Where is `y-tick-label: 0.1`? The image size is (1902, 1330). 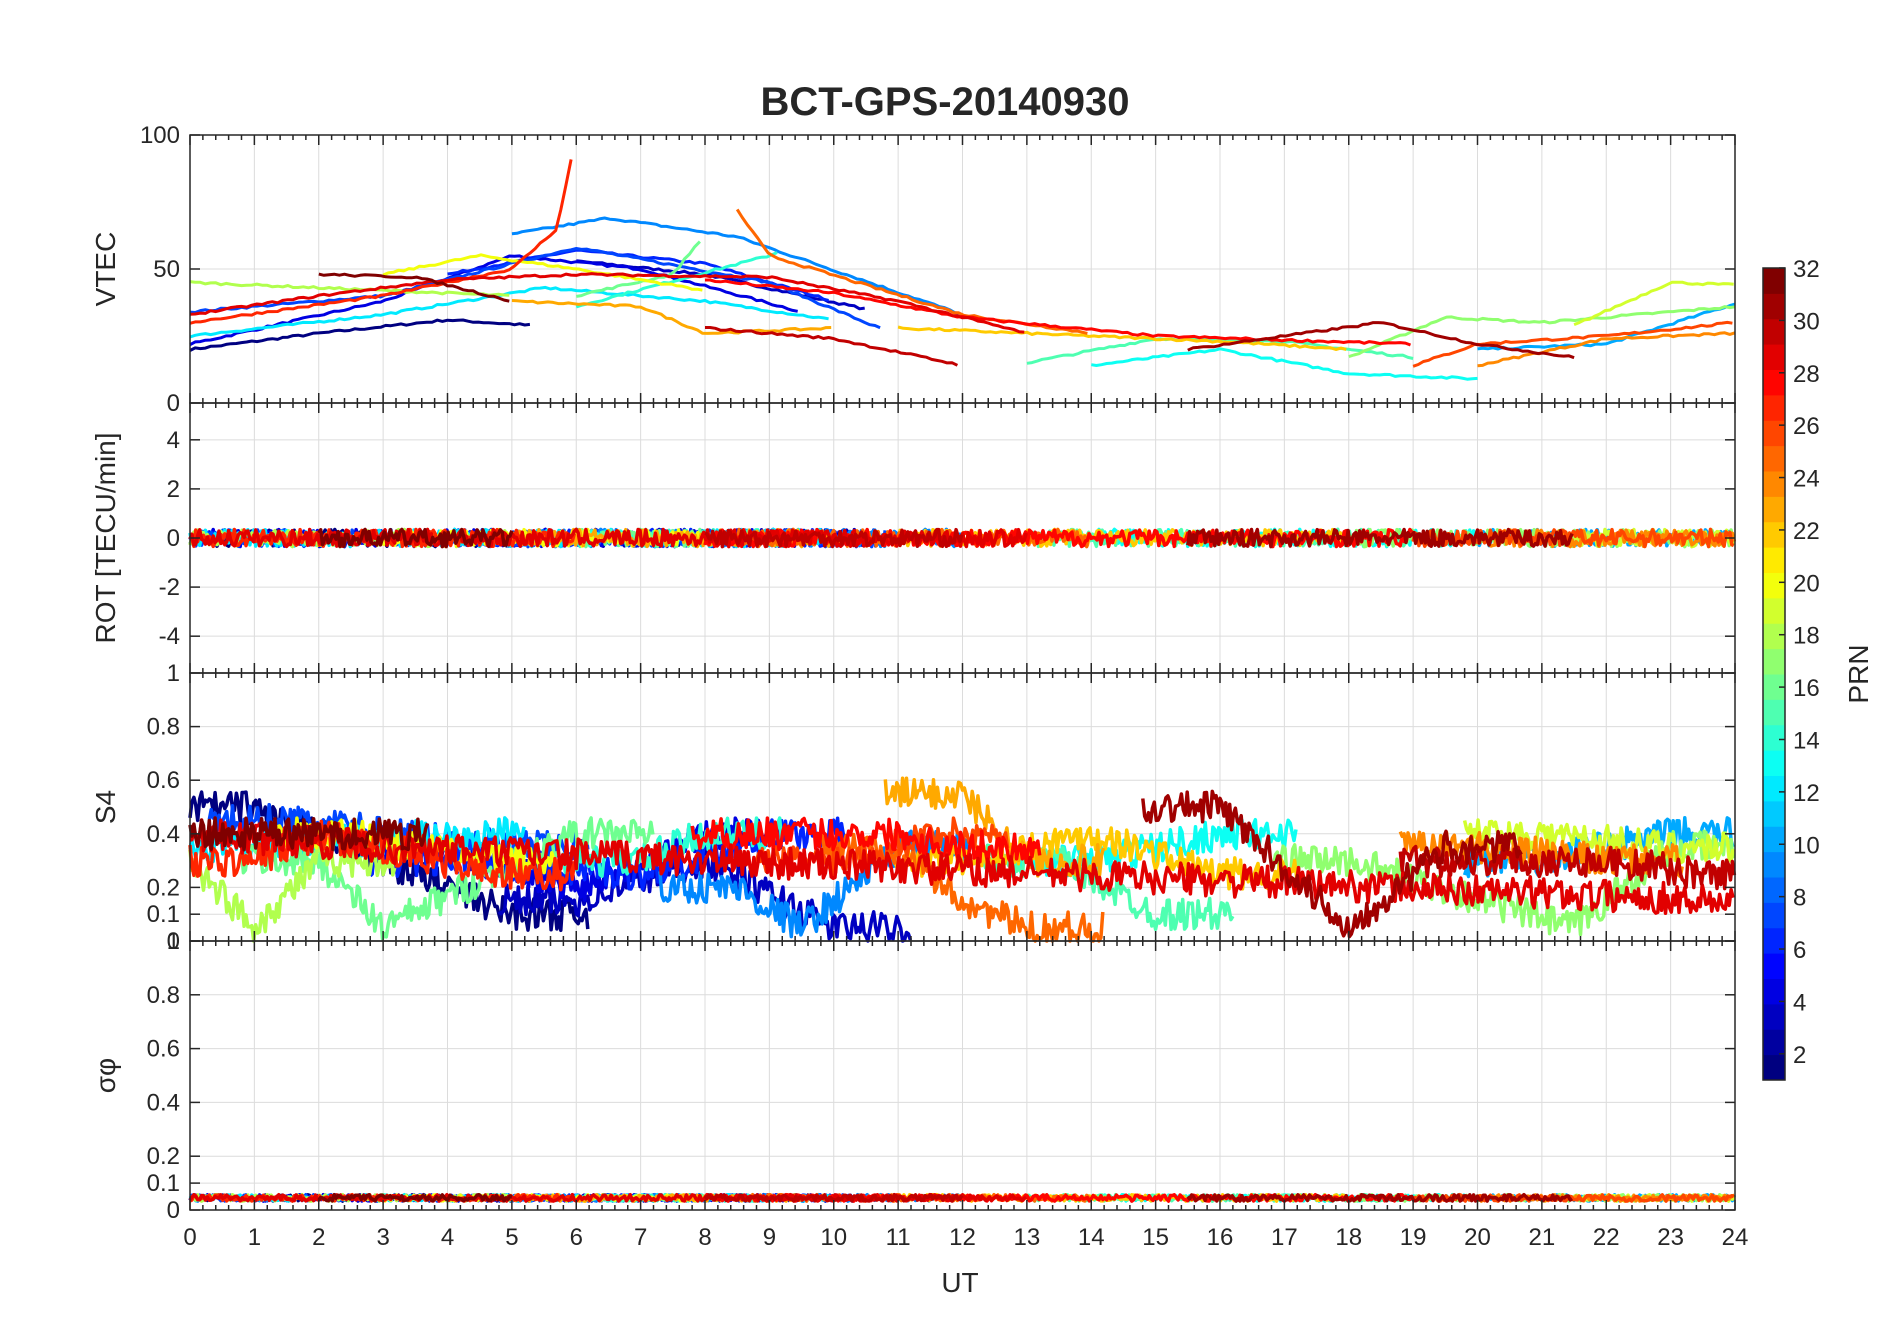 y-tick-label: 0.1 is located at coordinates (163, 1183).